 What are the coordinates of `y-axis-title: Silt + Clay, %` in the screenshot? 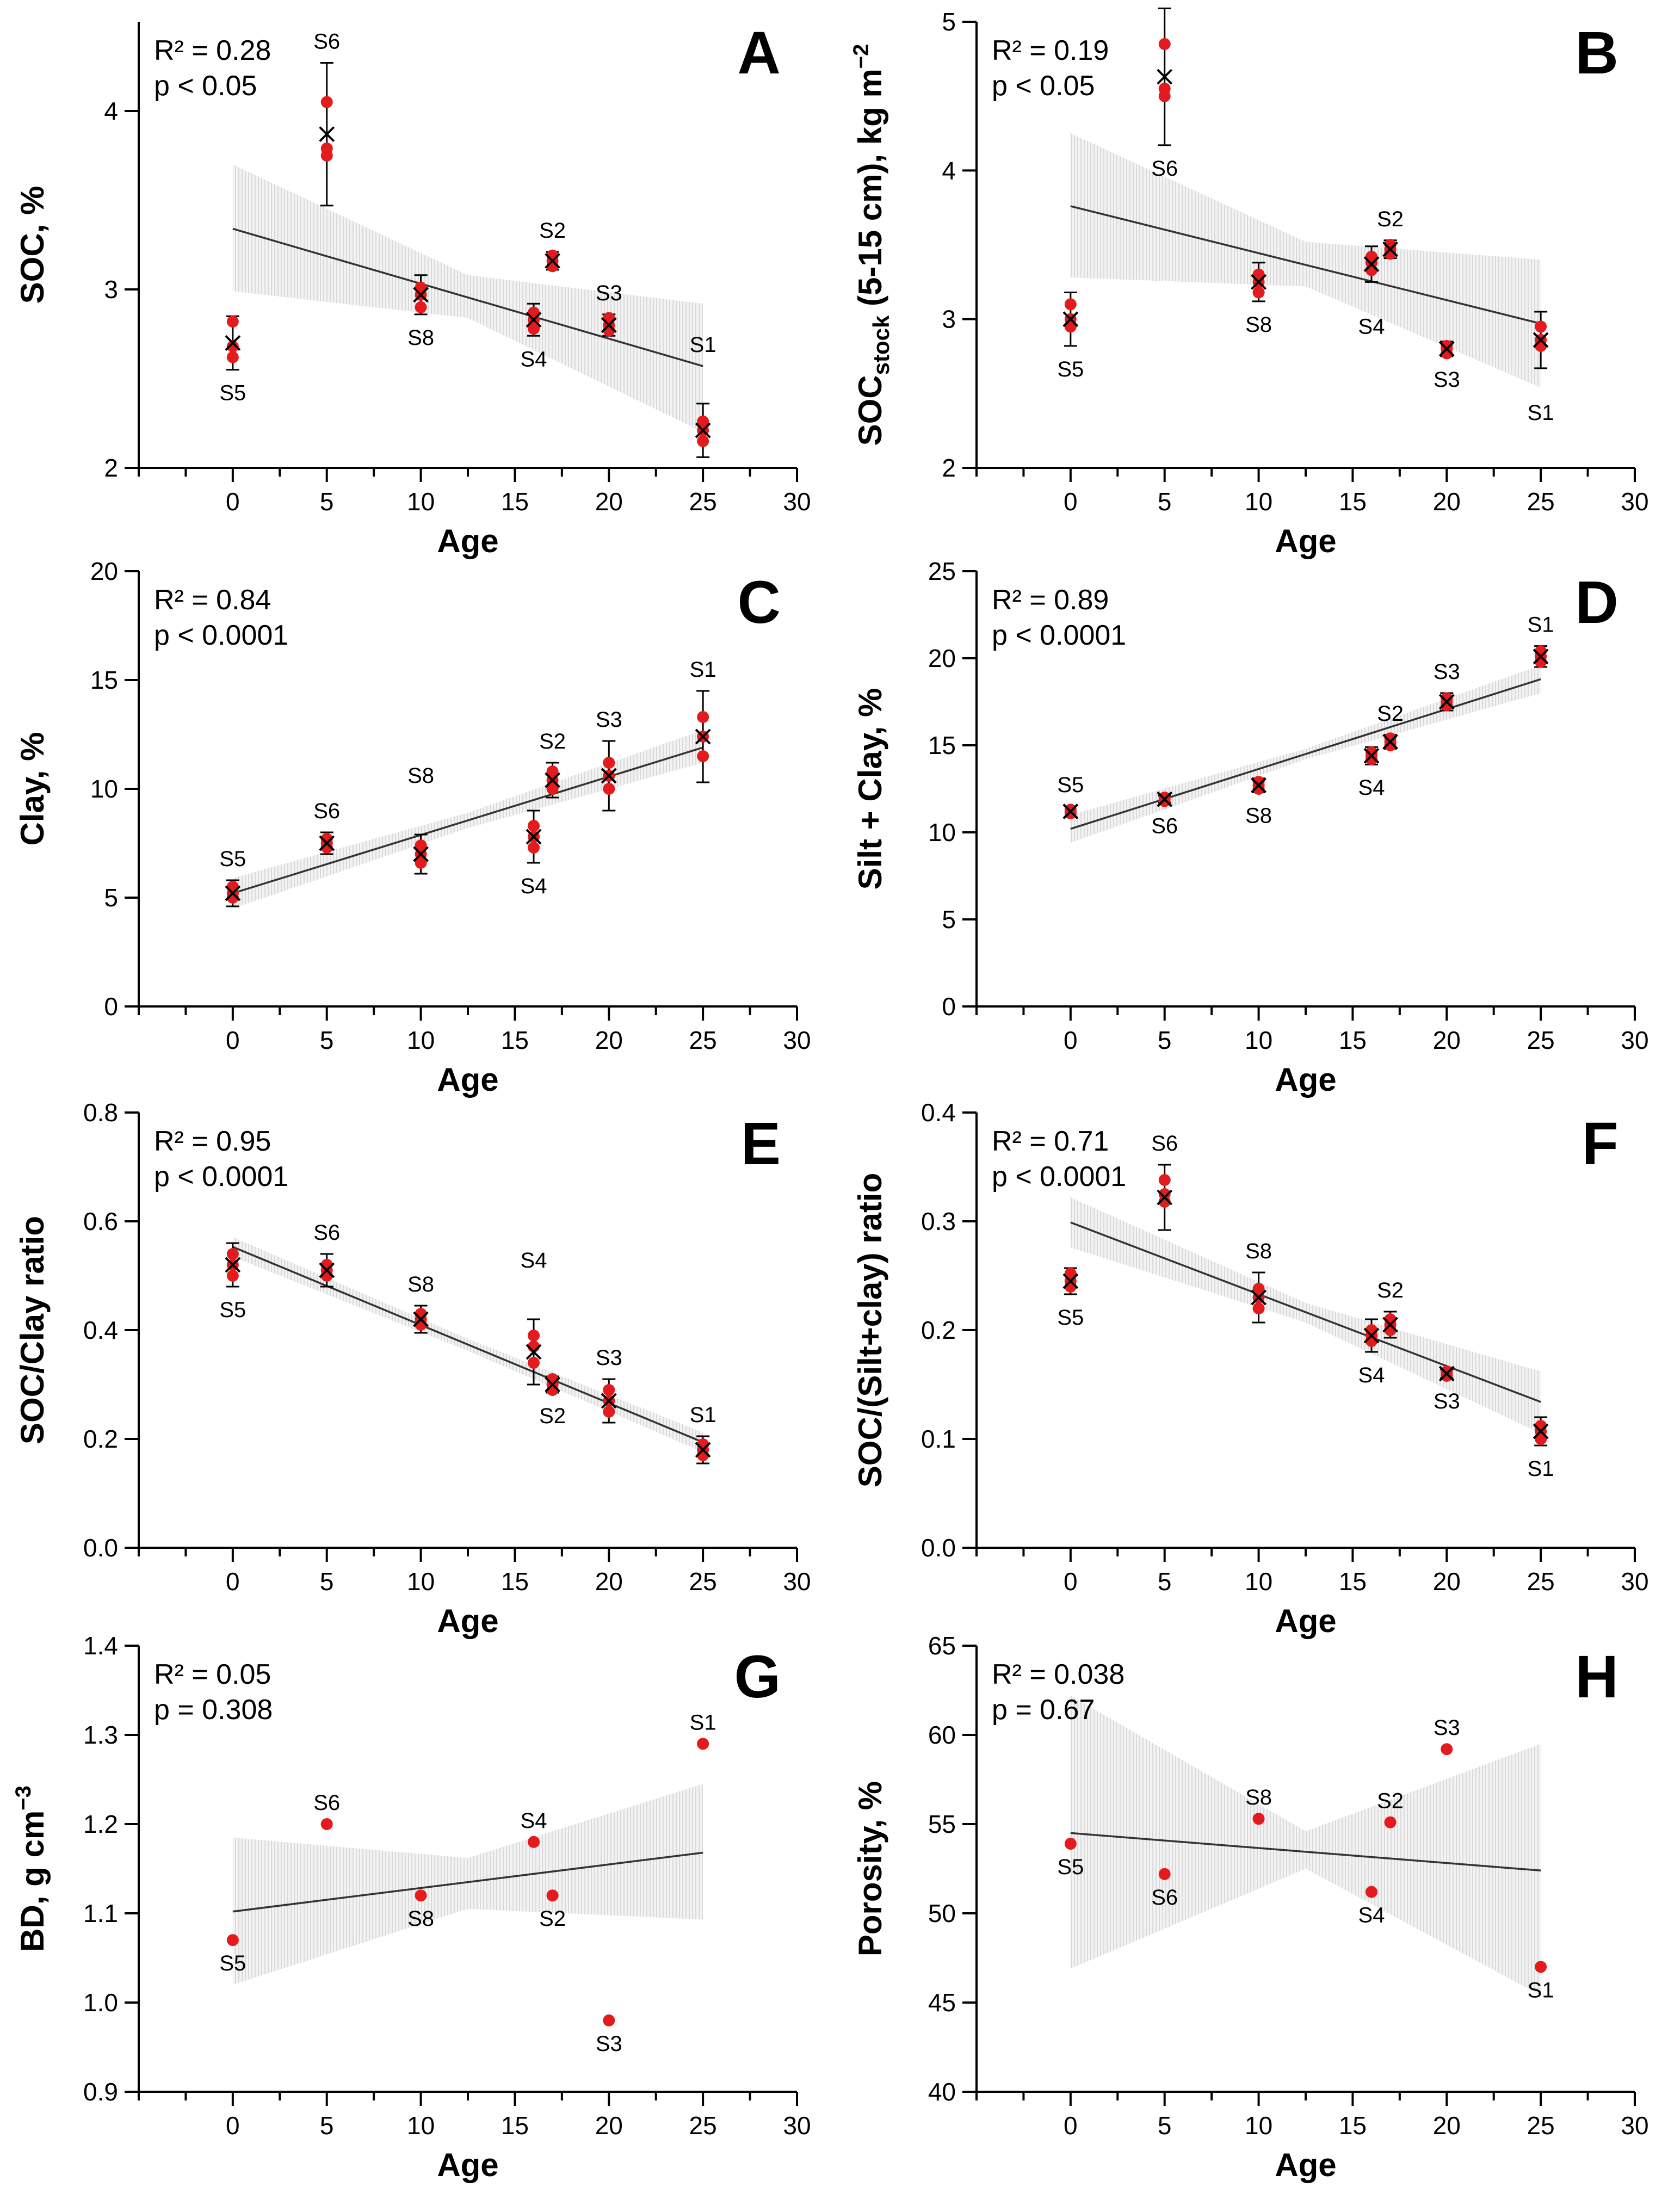 It's located at (870, 789).